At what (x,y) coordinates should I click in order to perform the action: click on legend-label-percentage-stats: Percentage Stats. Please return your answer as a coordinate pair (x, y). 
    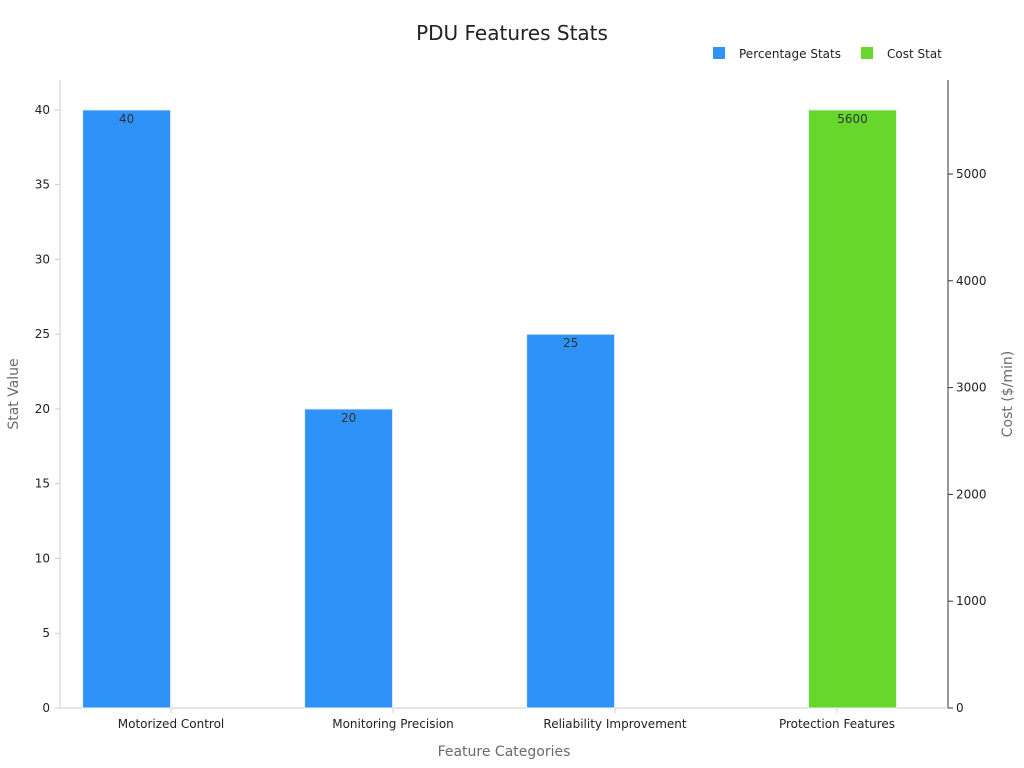
    Looking at the image, I should click on (790, 54).